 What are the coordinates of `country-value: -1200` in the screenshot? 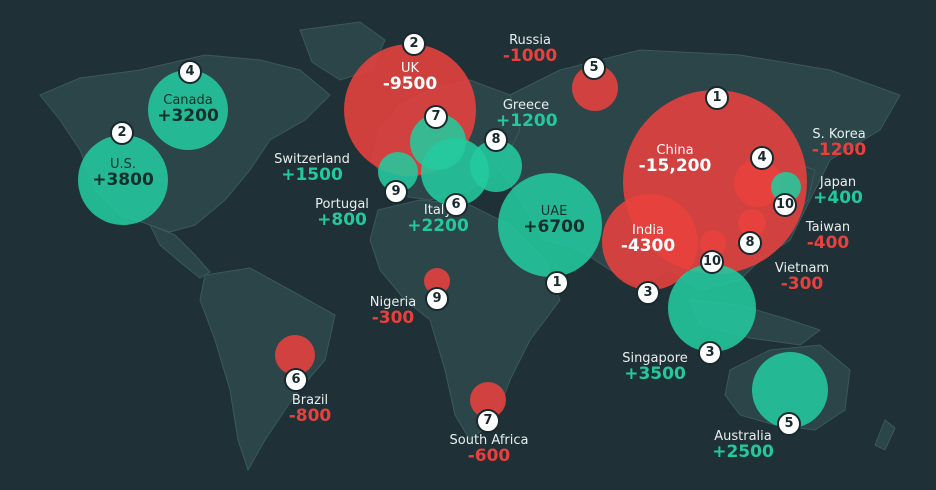 It's located at (839, 149).